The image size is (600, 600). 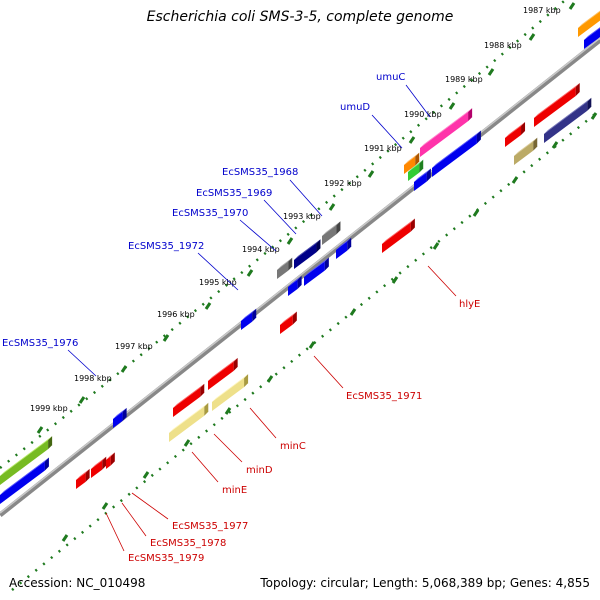 What do you see at coordinates (176, 314) in the screenshot?
I see `kbp-label: 1996 kbp` at bounding box center [176, 314].